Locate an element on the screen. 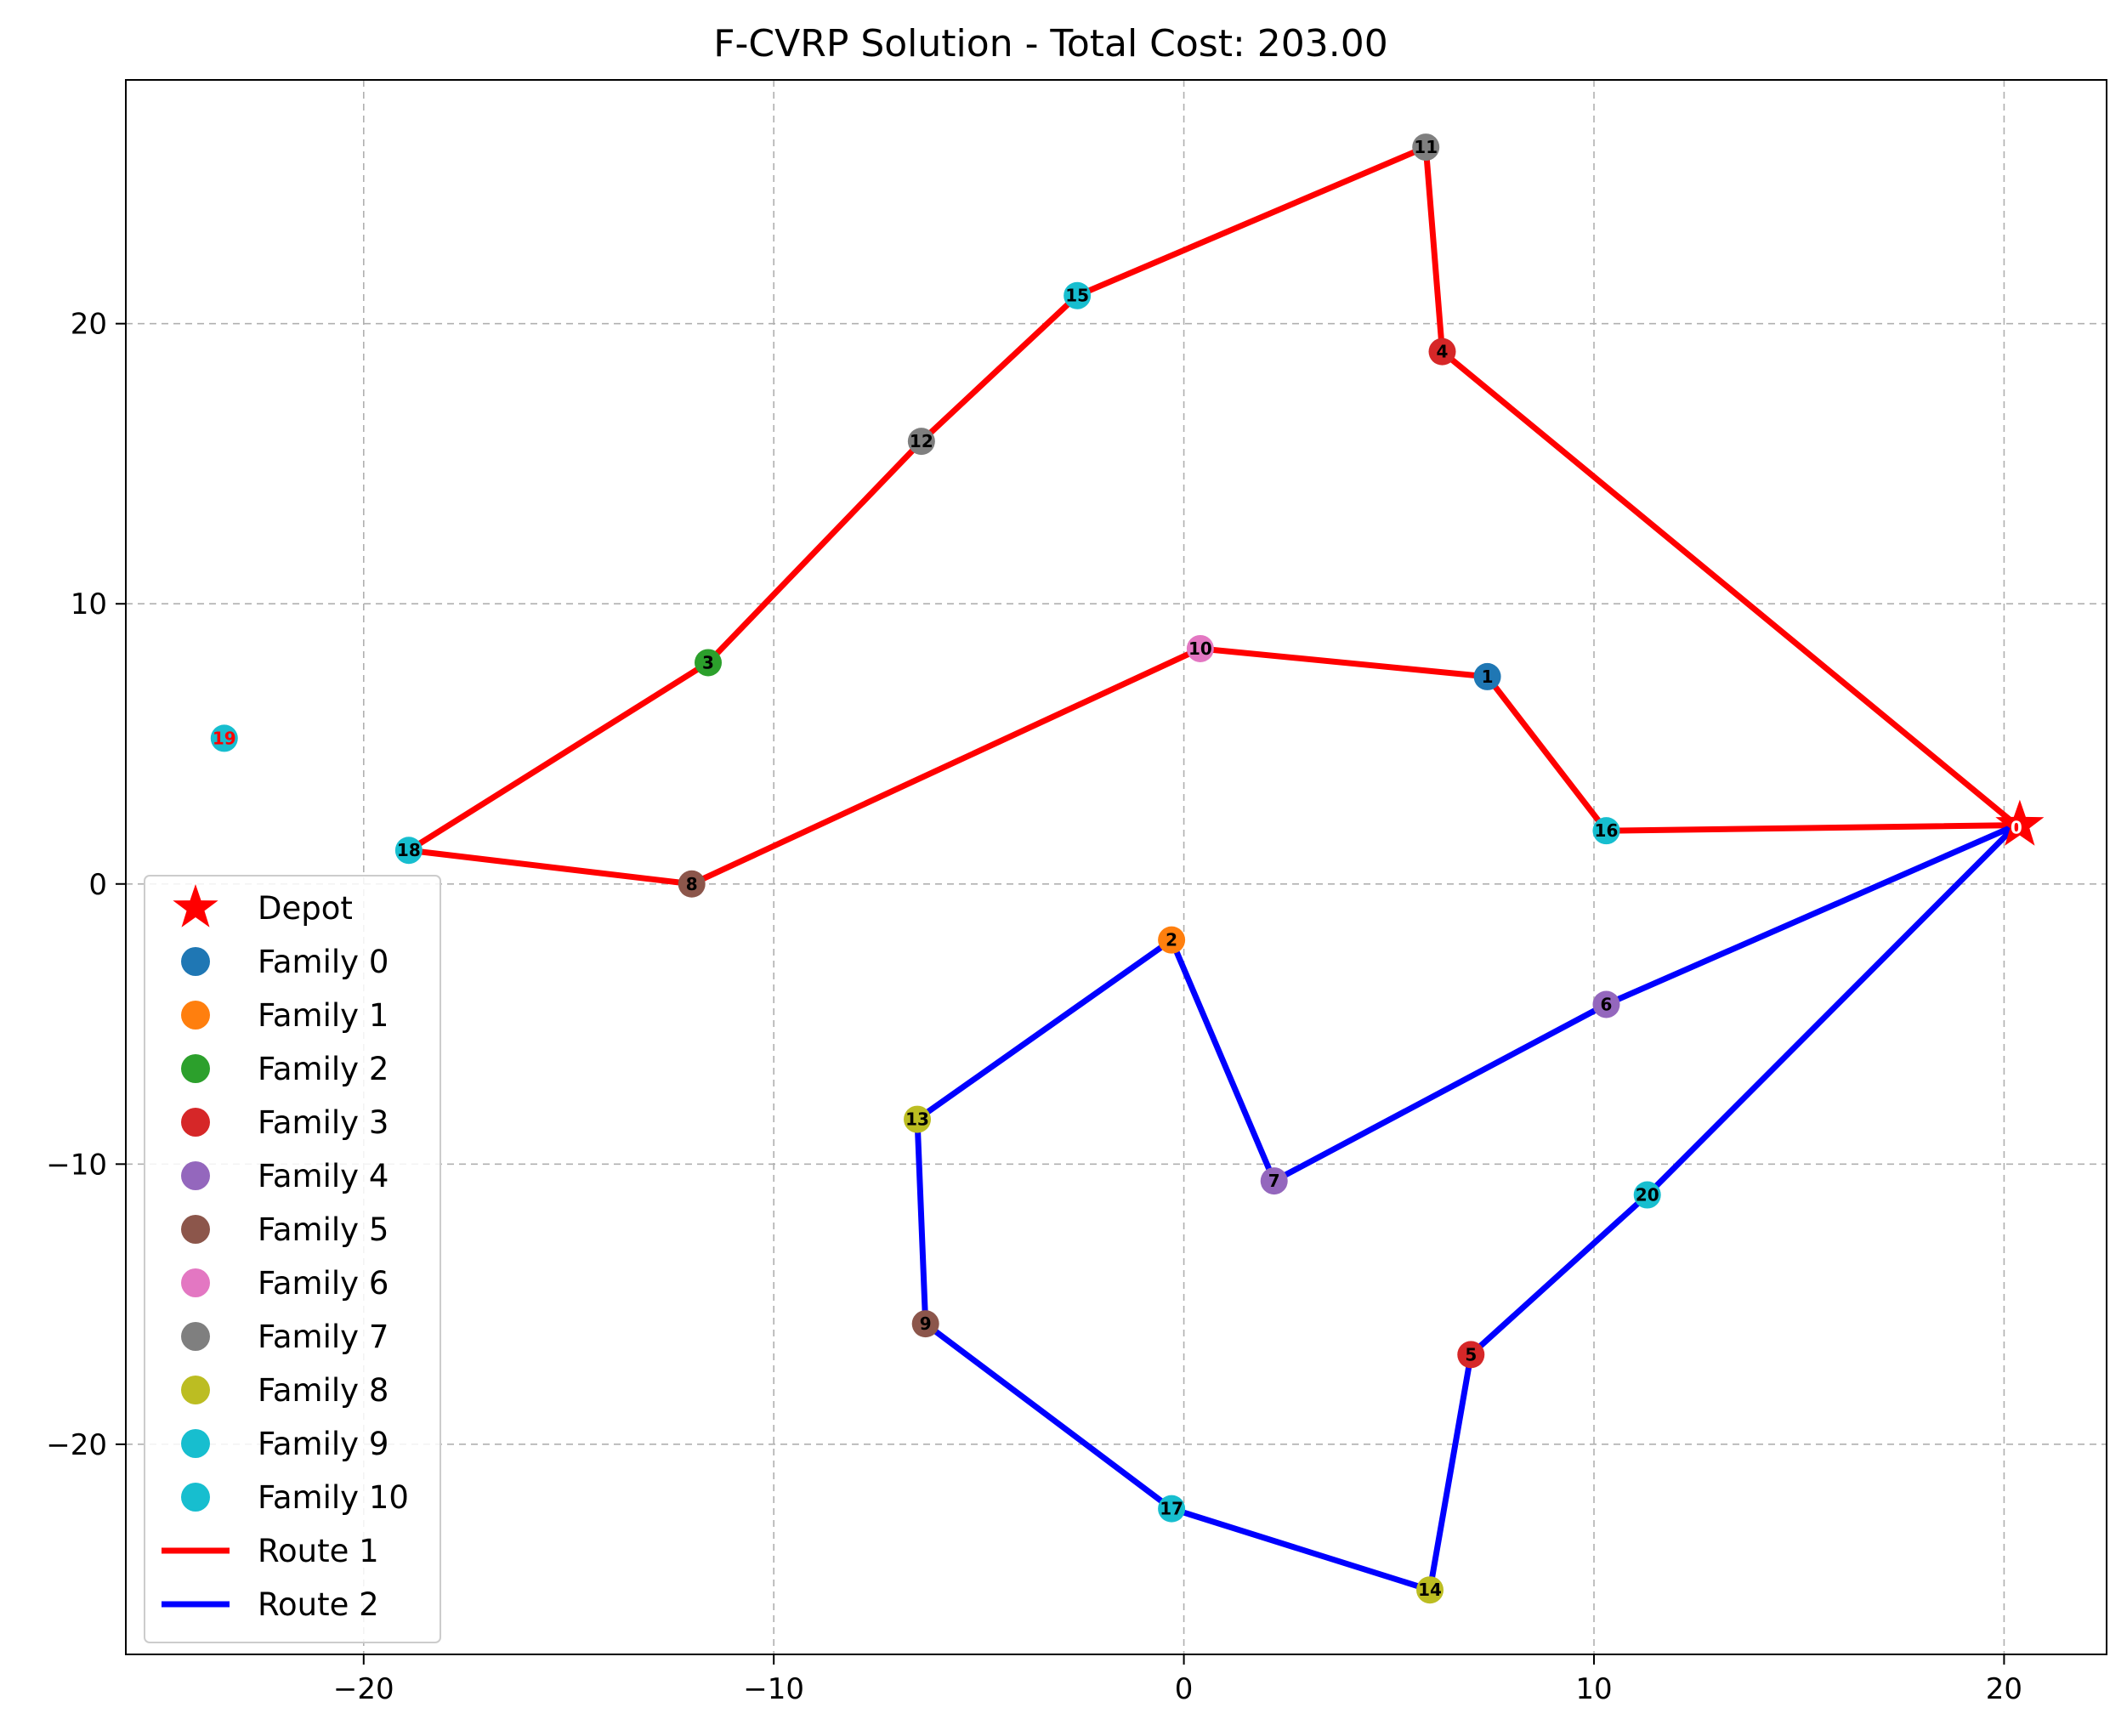  node-7-label: 7 is located at coordinates (1274, 1181).